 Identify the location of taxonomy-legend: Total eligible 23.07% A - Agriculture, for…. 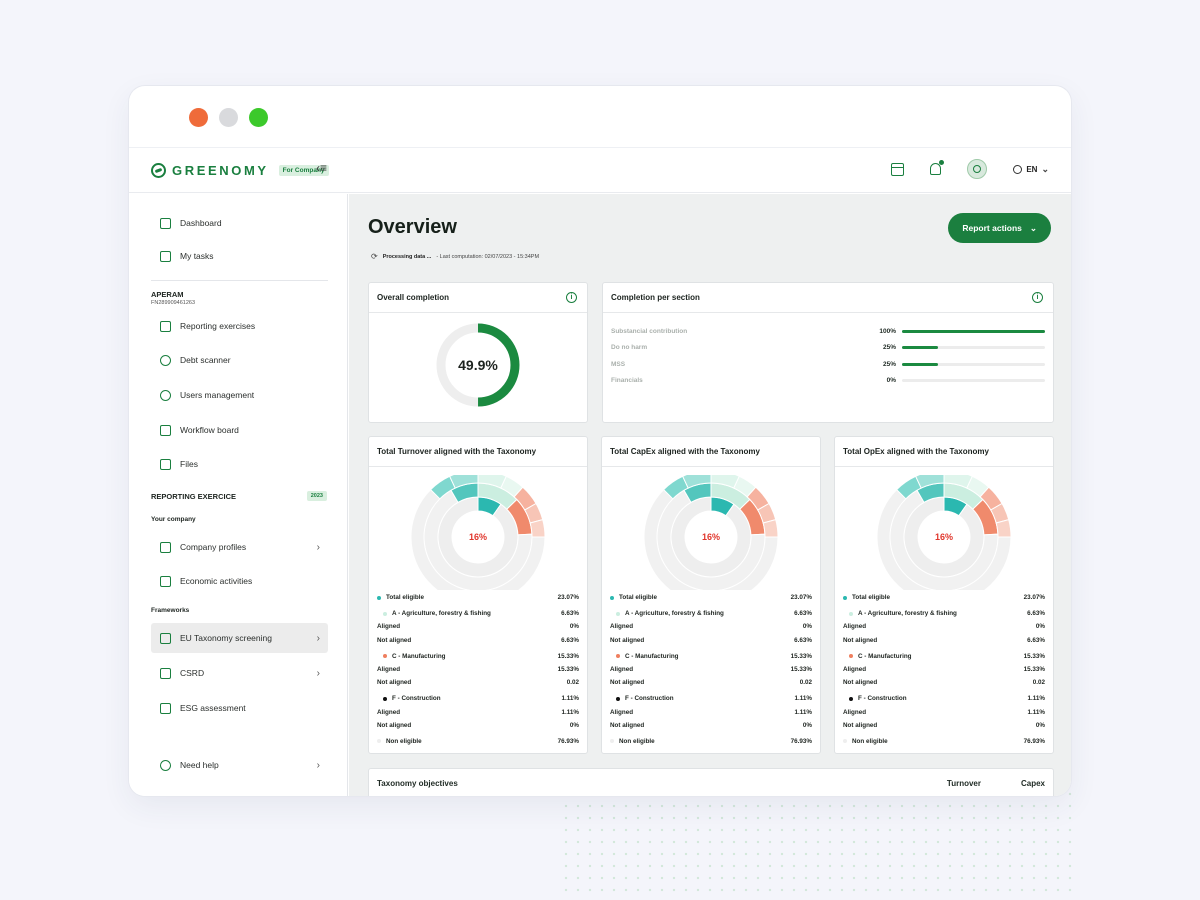
(711, 669).